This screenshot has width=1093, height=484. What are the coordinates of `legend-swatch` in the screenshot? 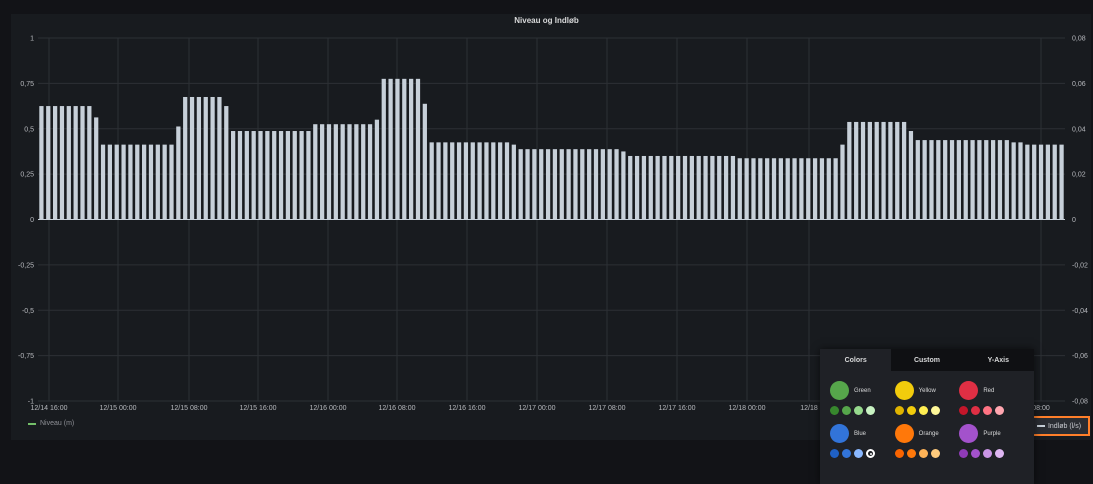 It's located at (1040, 426).